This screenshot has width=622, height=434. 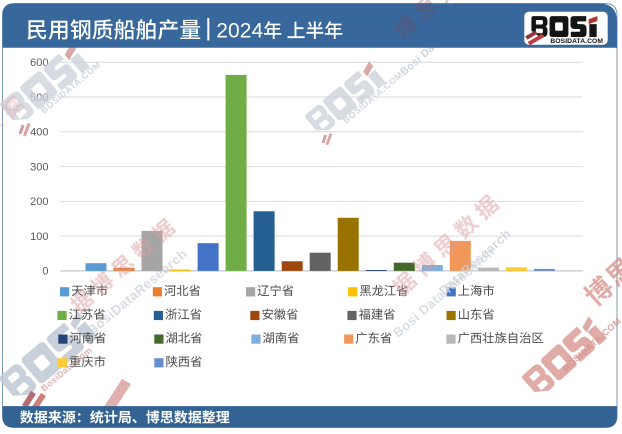 I want to click on svg-text: 300, so click(x=39, y=167).